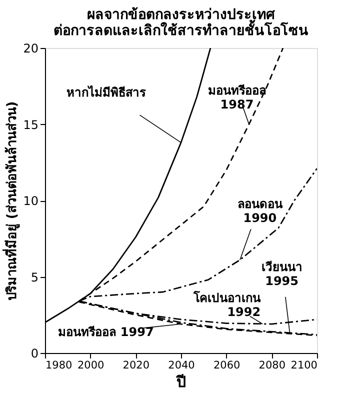 Image resolution: width=350 pixels, height=418 pixels. I want to click on y-tick-label: 5, so click(34, 277).